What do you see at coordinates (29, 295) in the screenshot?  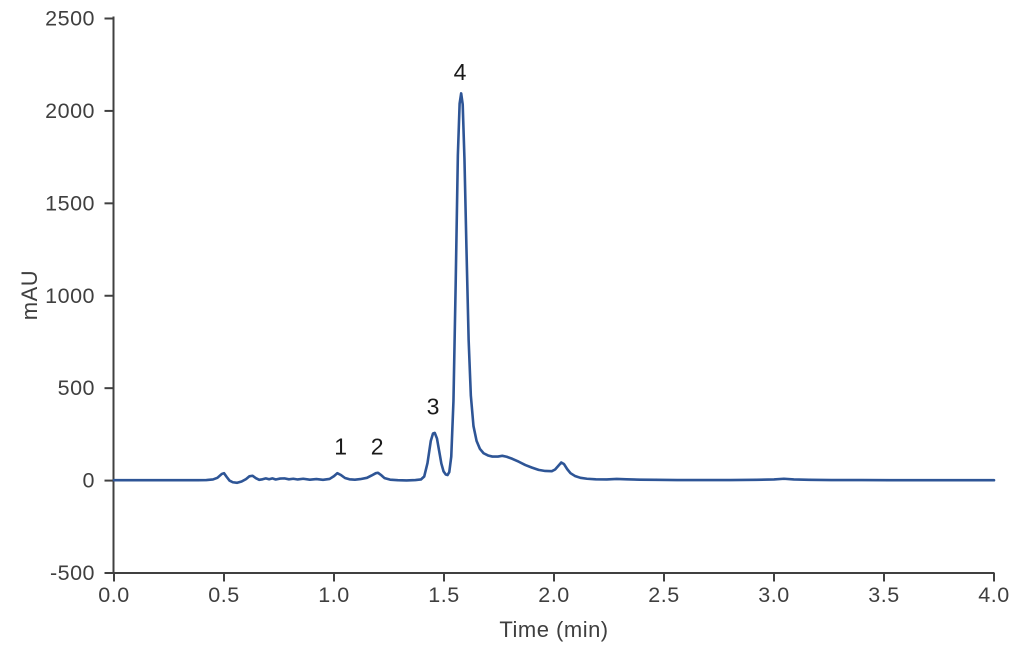 I see `y-axis-title: mAU` at bounding box center [29, 295].